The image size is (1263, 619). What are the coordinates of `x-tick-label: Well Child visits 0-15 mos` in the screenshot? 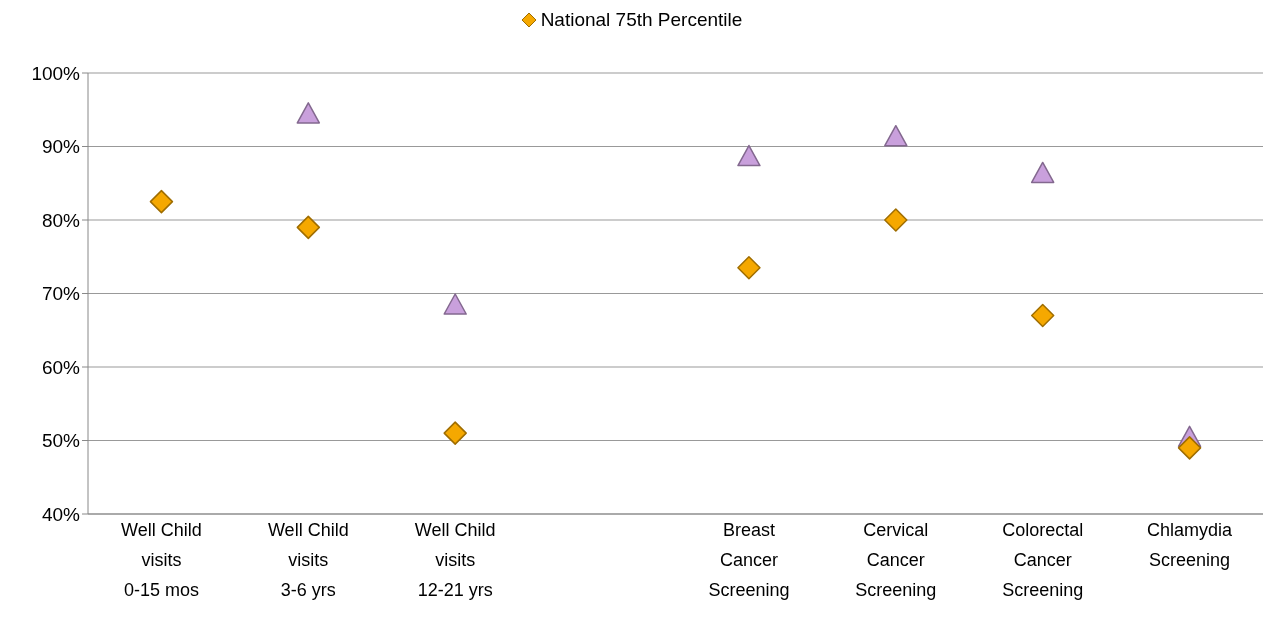 It's located at (161, 560).